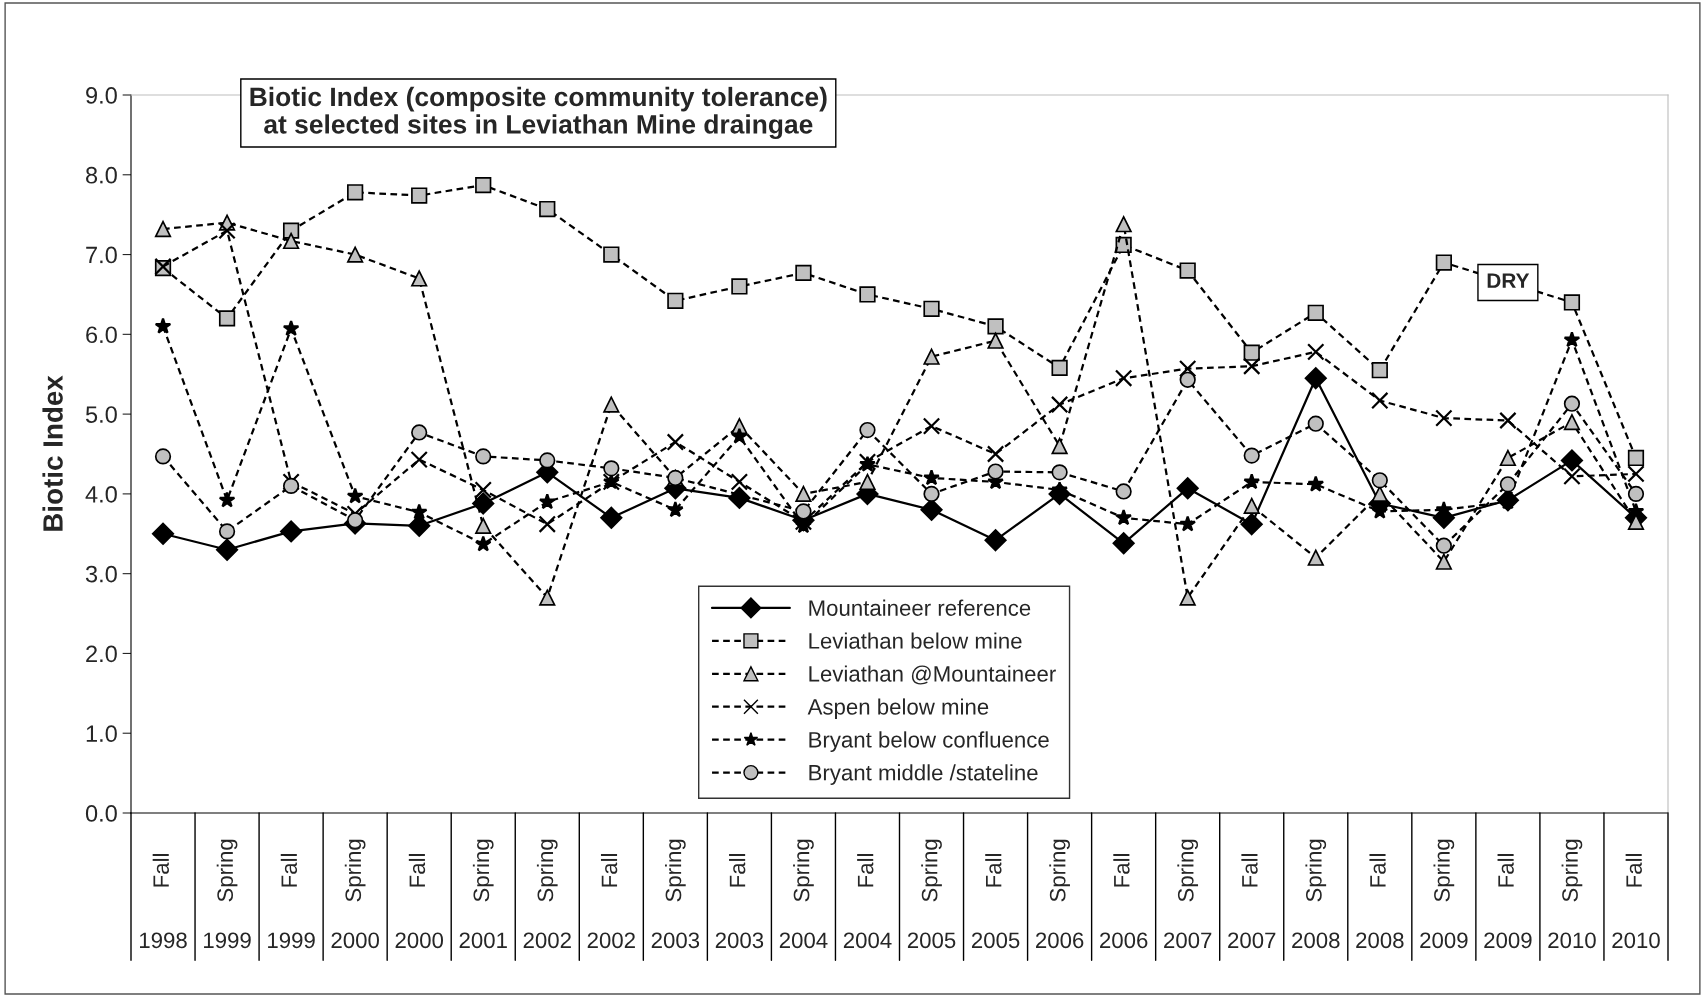  I want to click on y-tick-label: 6.0, so click(101, 335).